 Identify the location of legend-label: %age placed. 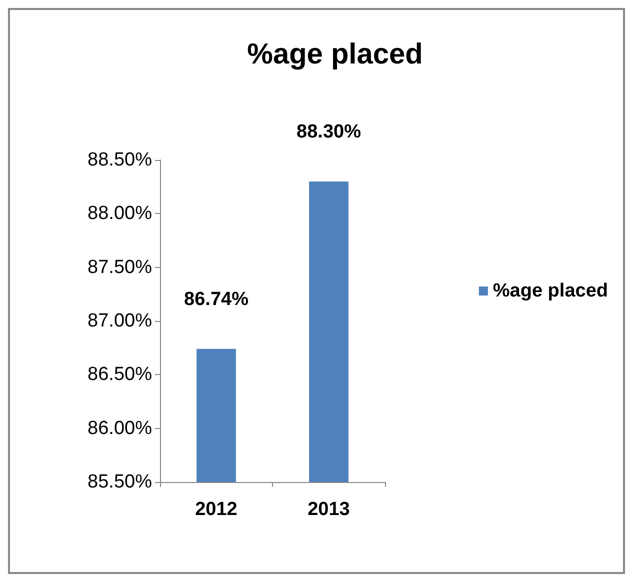
(550, 291).